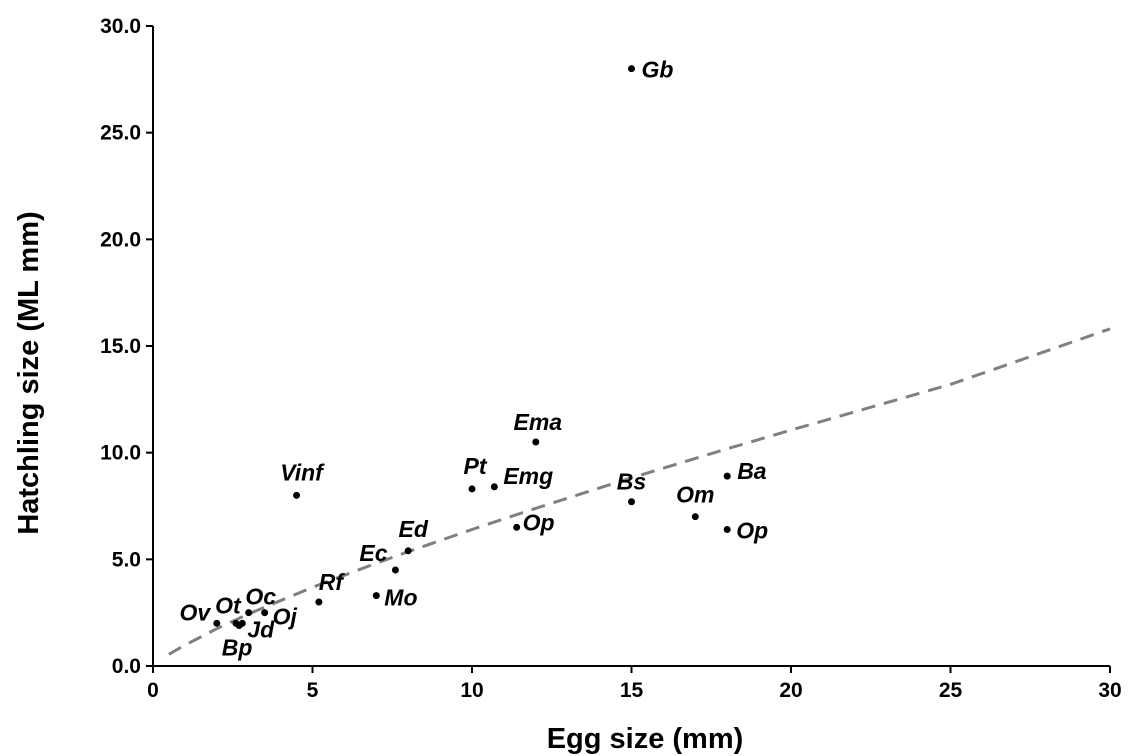  I want to click on x-tick-label: 10, so click(471, 690).